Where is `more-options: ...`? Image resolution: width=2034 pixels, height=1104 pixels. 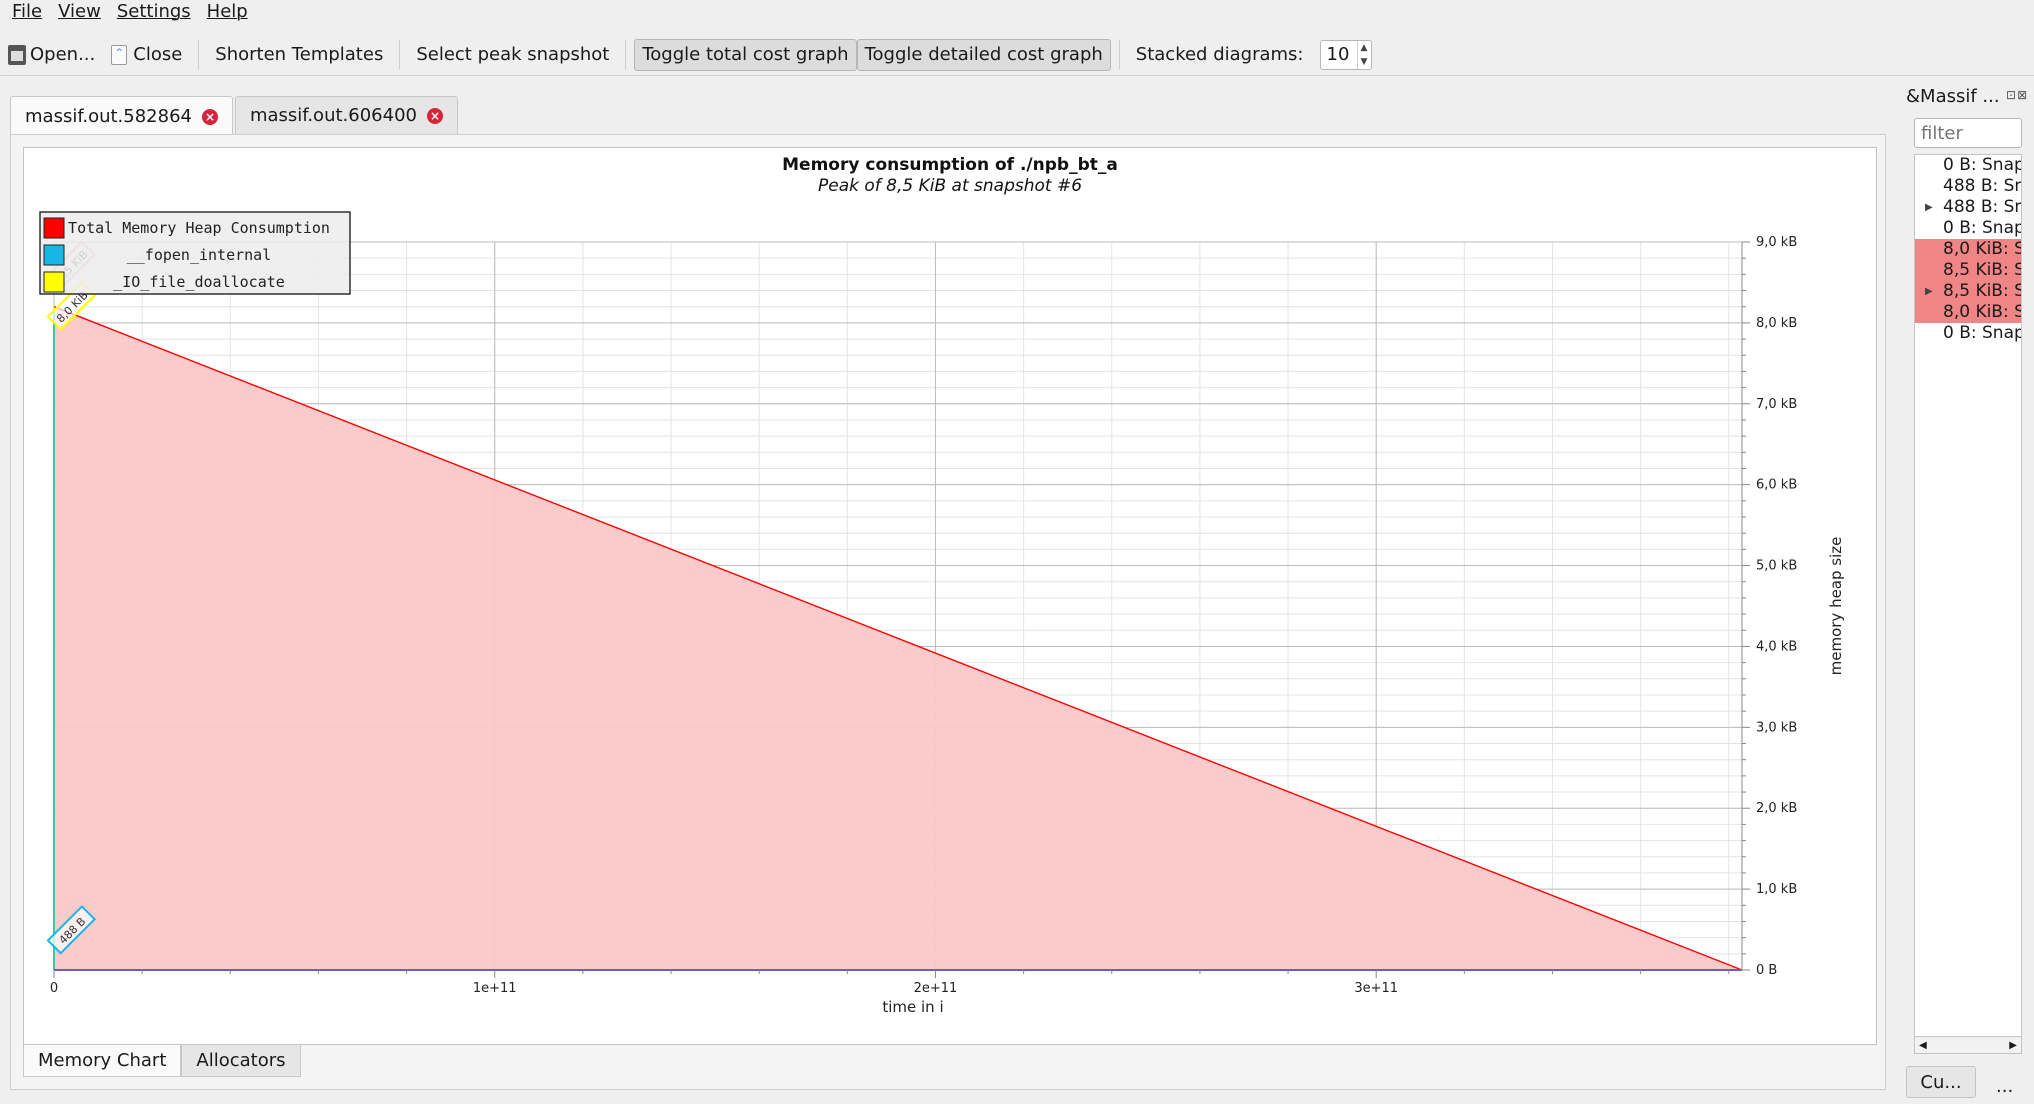
more-options: ... is located at coordinates (2005, 1086).